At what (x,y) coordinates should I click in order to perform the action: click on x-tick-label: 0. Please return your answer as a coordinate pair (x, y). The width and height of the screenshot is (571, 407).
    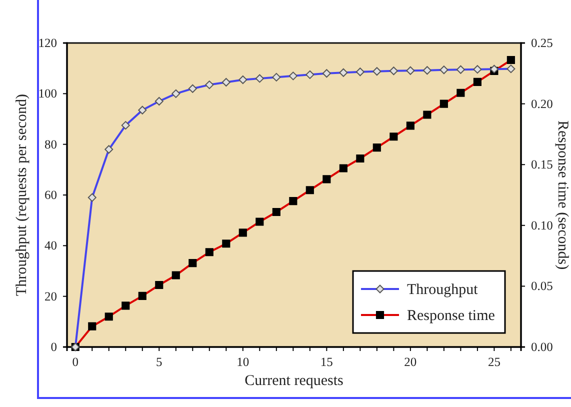
    Looking at the image, I should click on (75, 361).